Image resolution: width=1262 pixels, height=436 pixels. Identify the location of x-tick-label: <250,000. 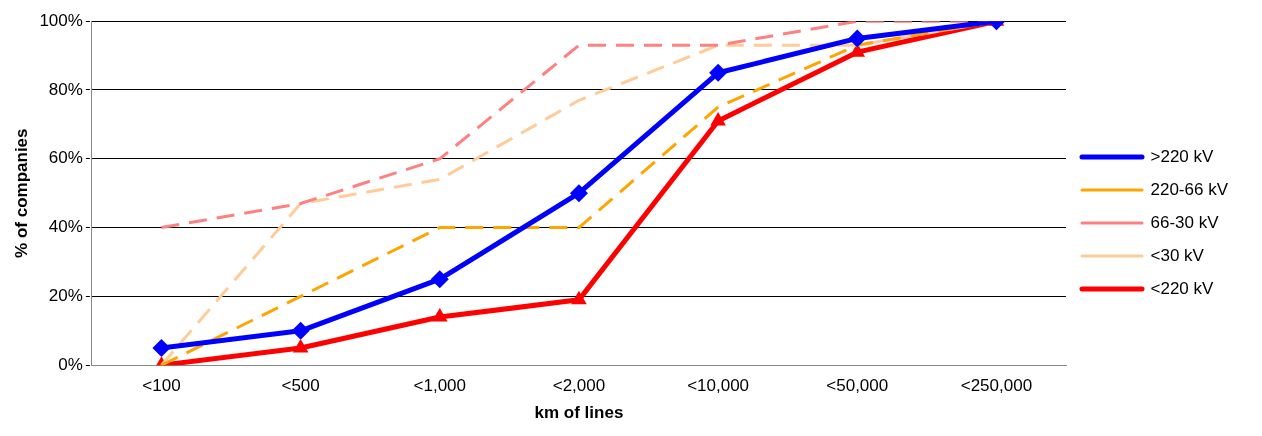
(996, 386).